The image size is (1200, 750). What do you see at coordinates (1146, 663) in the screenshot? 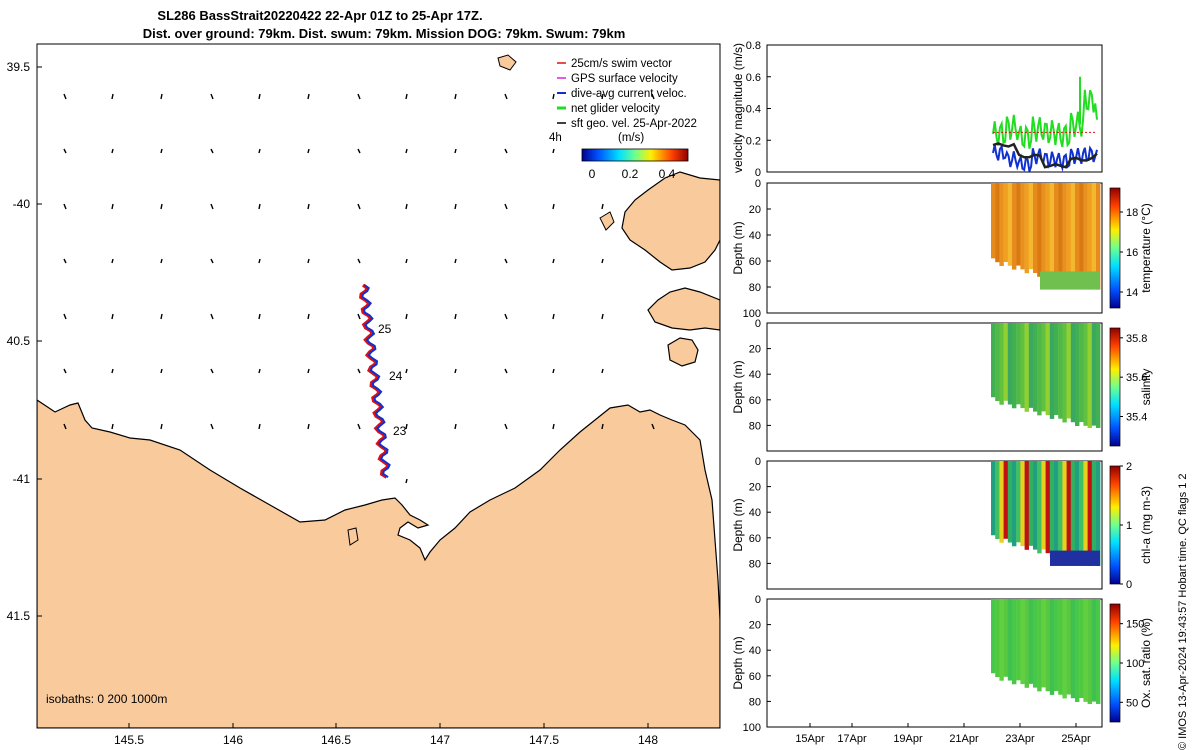
I see `colorbar-label: Ox. sat. ratio (%)` at bounding box center [1146, 663].